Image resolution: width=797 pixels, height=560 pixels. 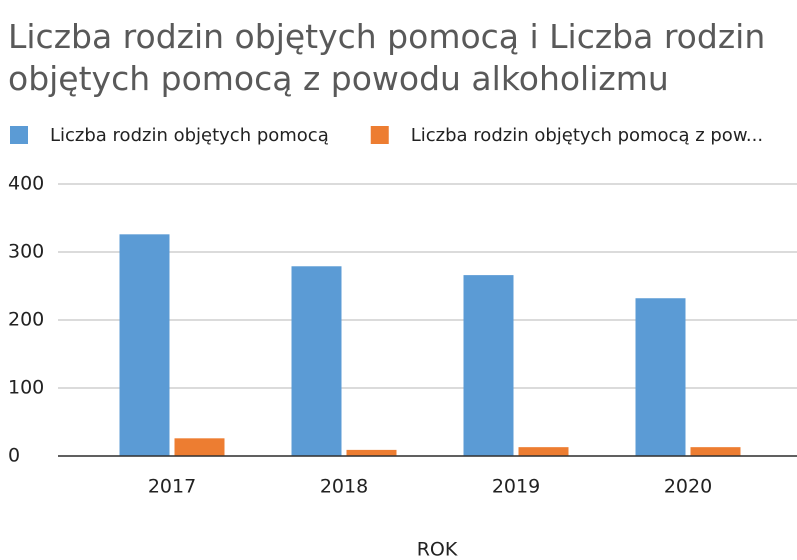 I want to click on y-tick-label: 200, so click(x=26, y=320).